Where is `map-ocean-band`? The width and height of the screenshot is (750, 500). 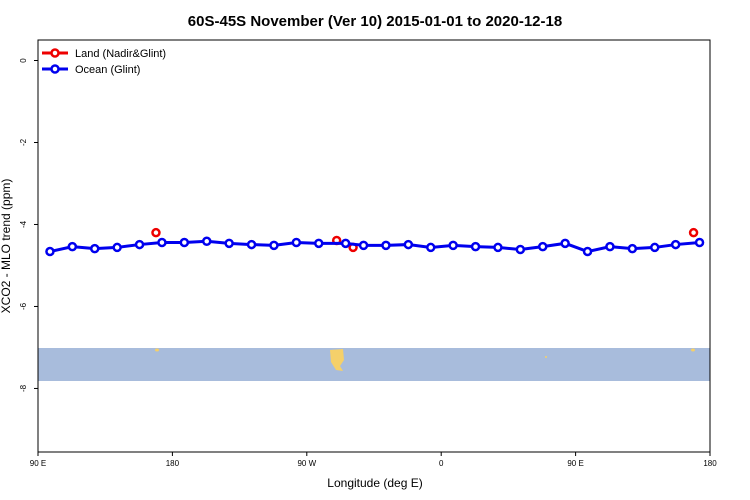 map-ocean-band is located at coordinates (374, 364).